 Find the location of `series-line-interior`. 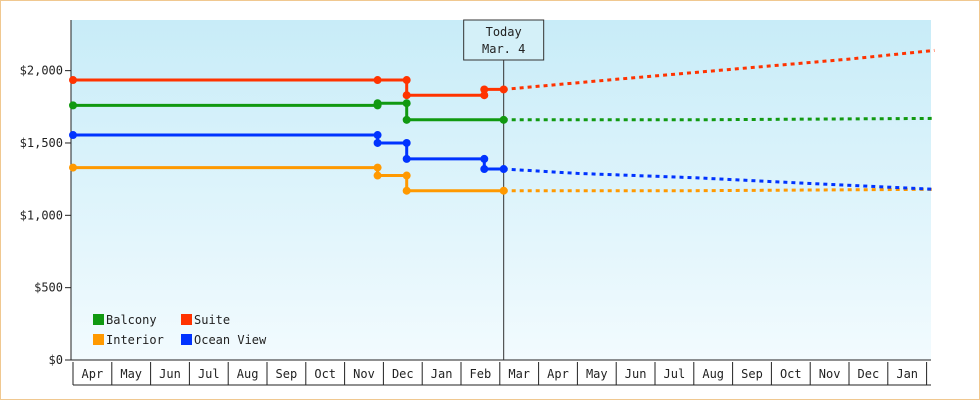

series-line-interior is located at coordinates (288, 179).